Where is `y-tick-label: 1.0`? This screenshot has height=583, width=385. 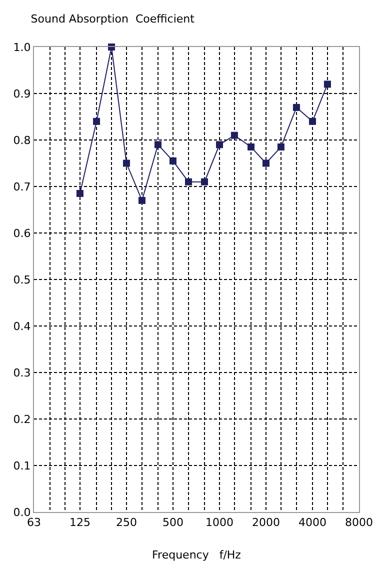
y-tick-label: 1.0 is located at coordinates (22, 47).